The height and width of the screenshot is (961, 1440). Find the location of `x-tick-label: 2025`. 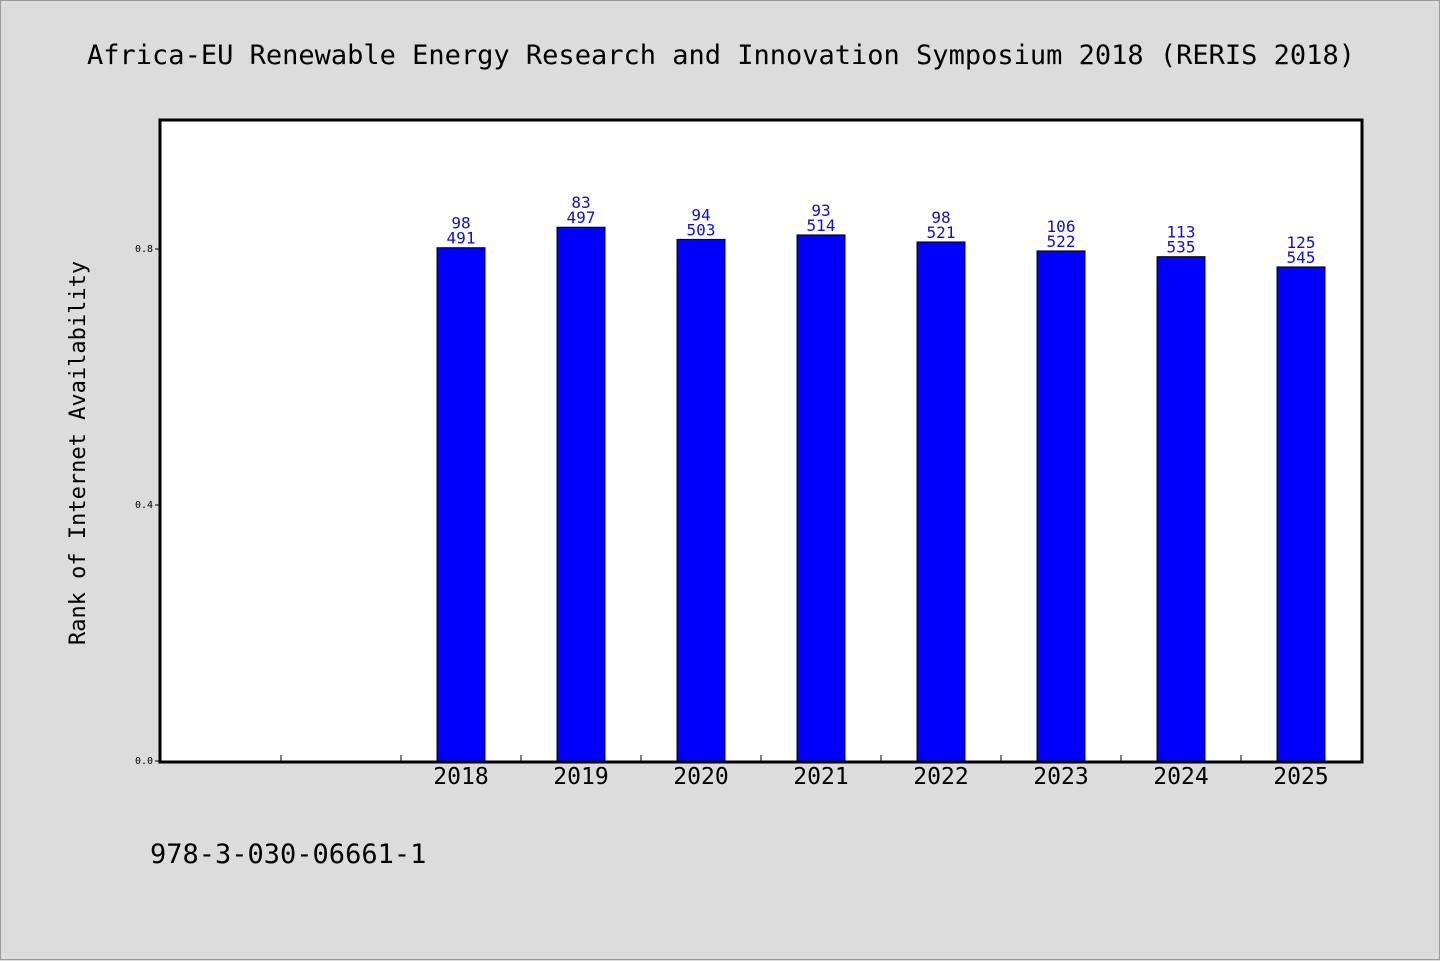

x-tick-label: 2025 is located at coordinates (1300, 777).